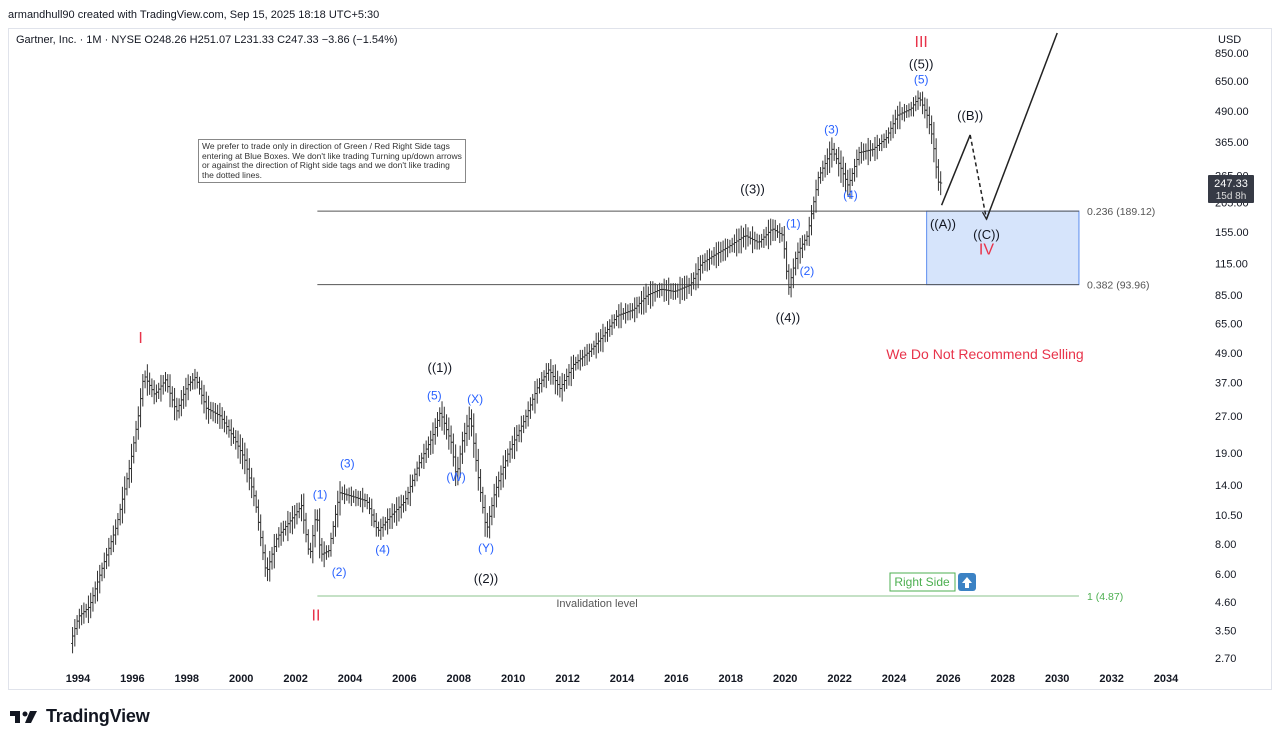 The image size is (1280, 744). I want to click on tradingview-footer: TradingView, so click(80, 716).